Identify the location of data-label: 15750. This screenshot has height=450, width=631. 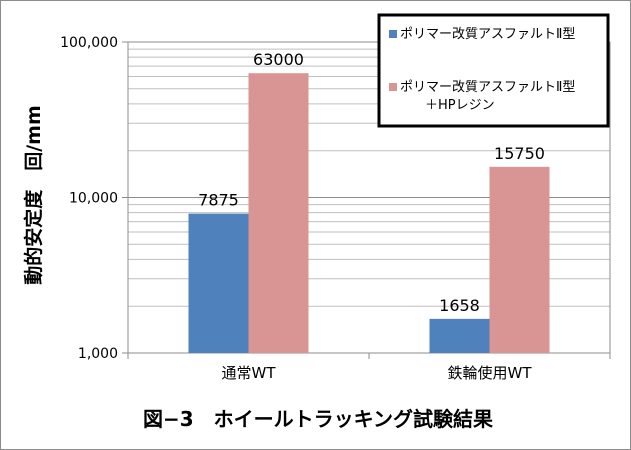
(519, 153).